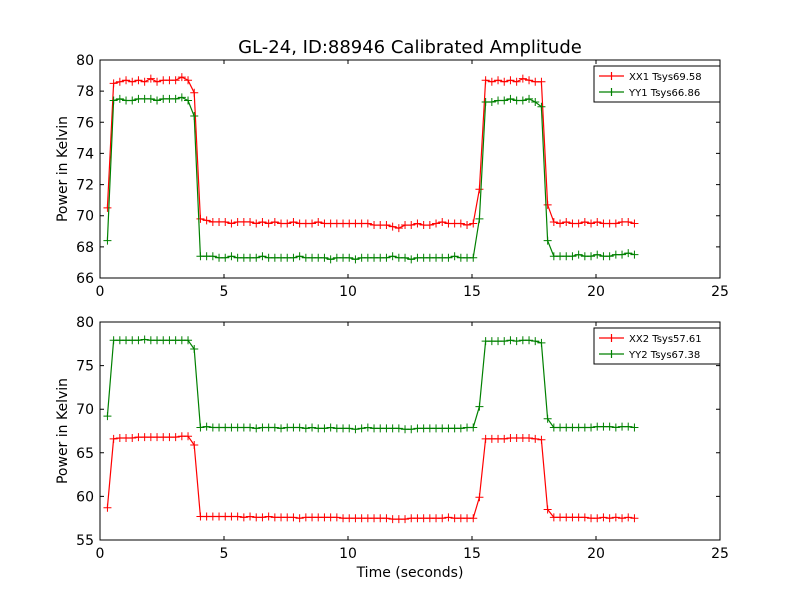 The height and width of the screenshot is (600, 800). I want to click on legend-swatch, so click(611, 92).